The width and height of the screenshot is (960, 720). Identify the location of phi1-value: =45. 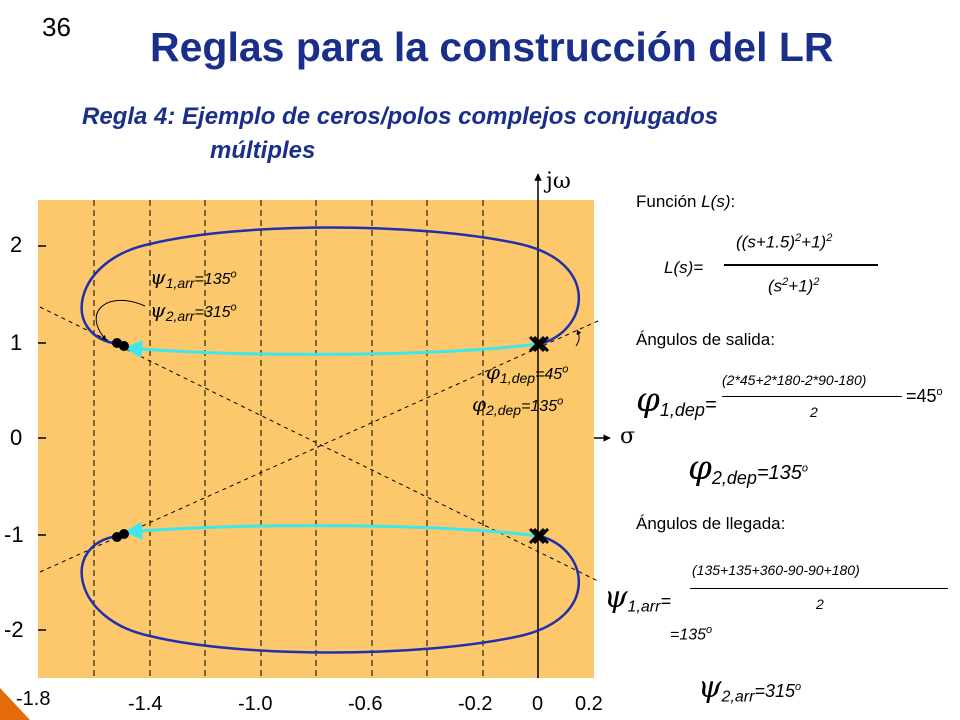
(549, 374).